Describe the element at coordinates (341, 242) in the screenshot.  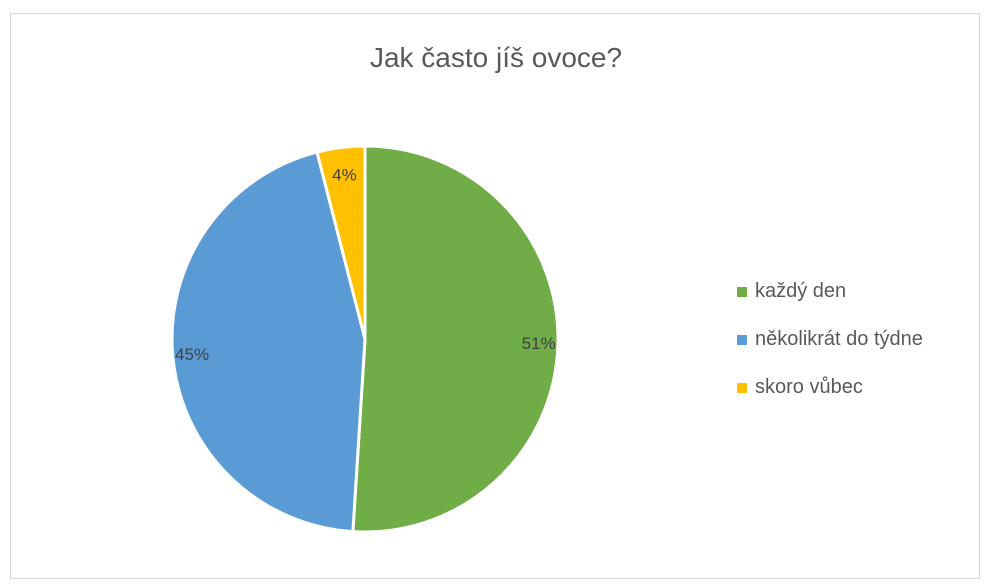
I see `pie-slice-skoro-vubec` at that location.